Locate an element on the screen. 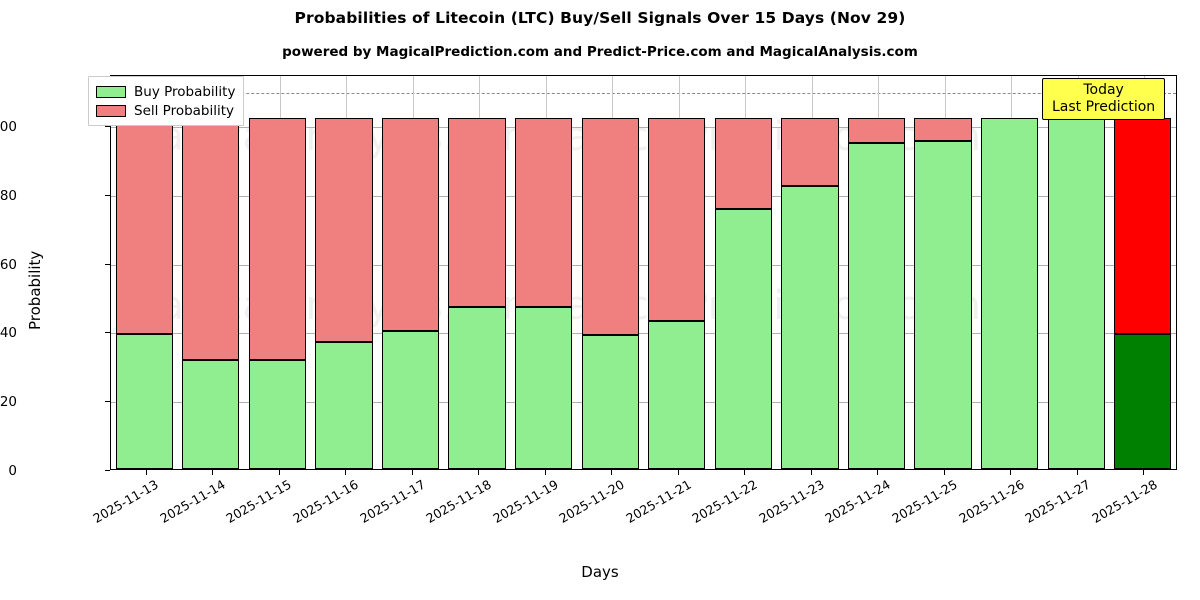 The height and width of the screenshot is (600, 1200). chart-legend: Buy Probability Sell Probability is located at coordinates (166, 101).